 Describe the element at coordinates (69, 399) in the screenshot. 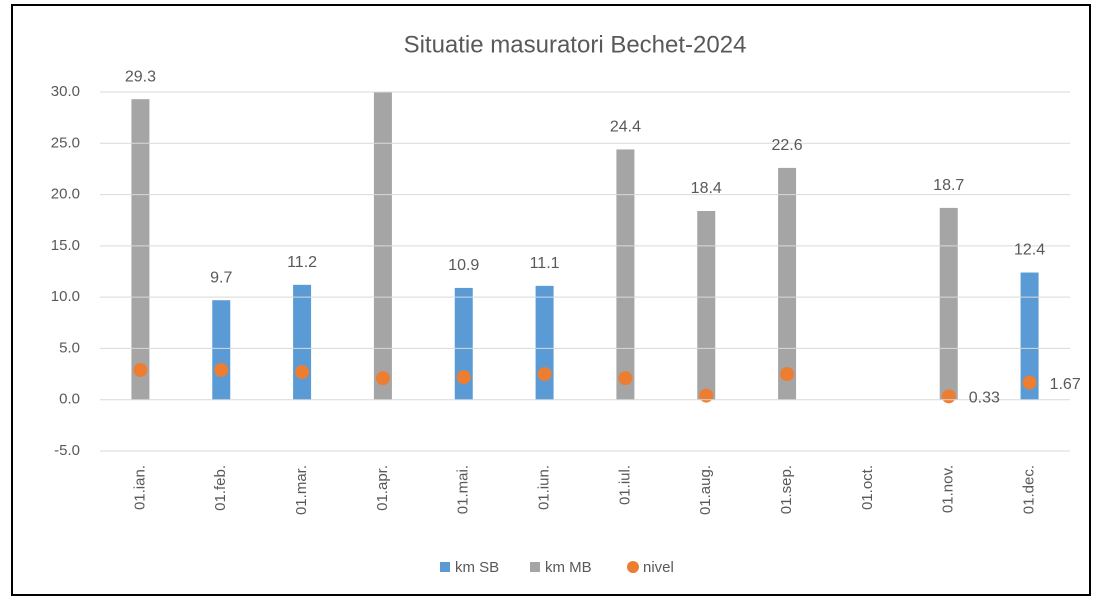

I see `y-tick-label: 0.0` at that location.